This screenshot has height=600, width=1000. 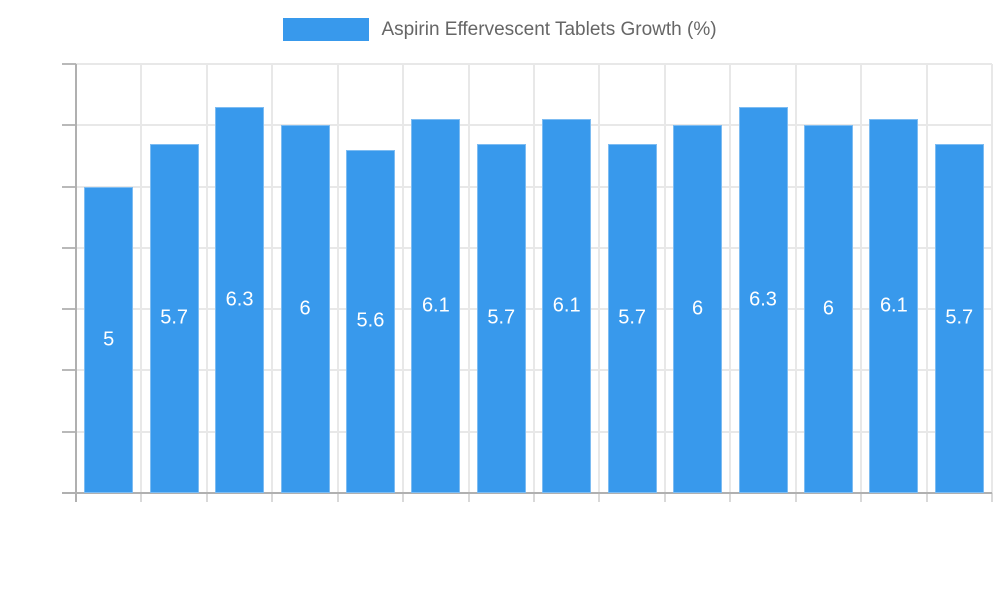 I want to click on chart-legend-item: Aspirin Effervescent Tablets Growth (%), so click(x=500, y=29).